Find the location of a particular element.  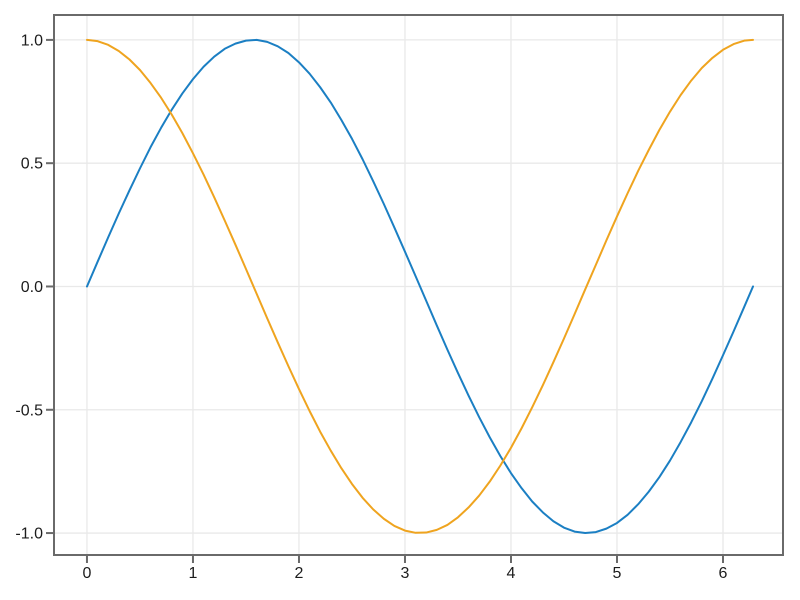

x-tick-label: 2 is located at coordinates (299, 573).